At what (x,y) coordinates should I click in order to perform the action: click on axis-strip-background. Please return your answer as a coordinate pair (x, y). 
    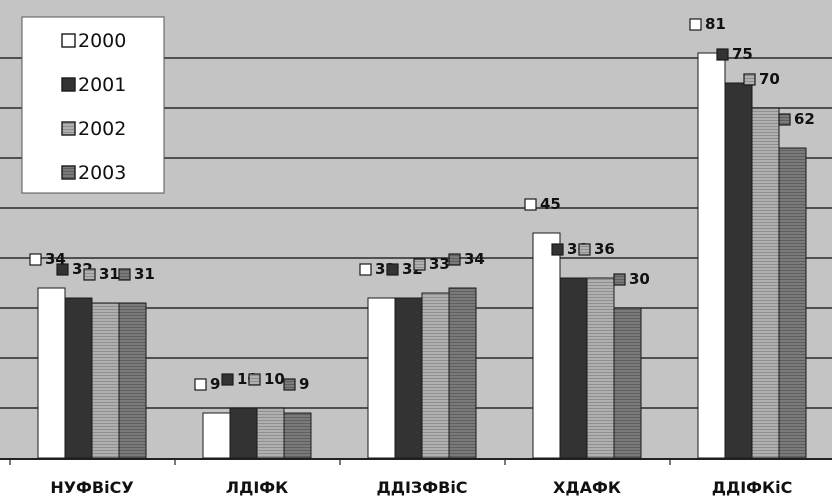
    Looking at the image, I should click on (416, 480).